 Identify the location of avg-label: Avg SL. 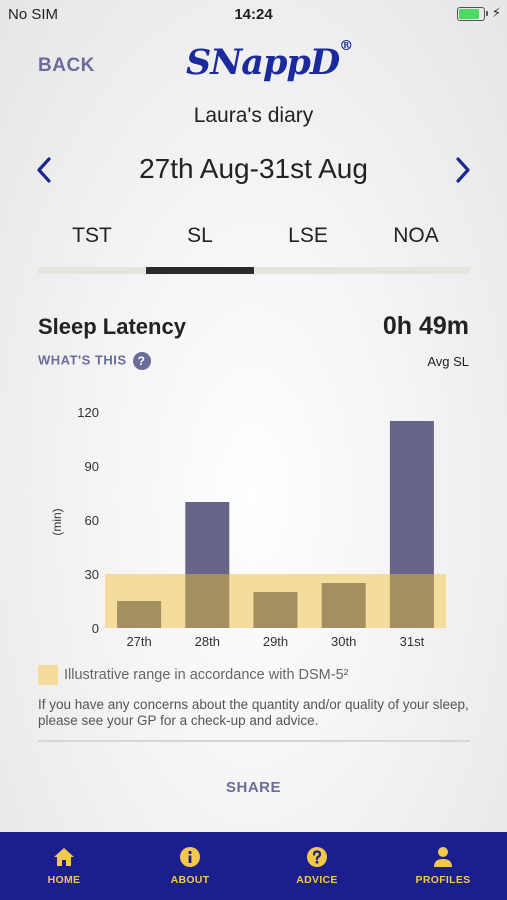
(448, 361).